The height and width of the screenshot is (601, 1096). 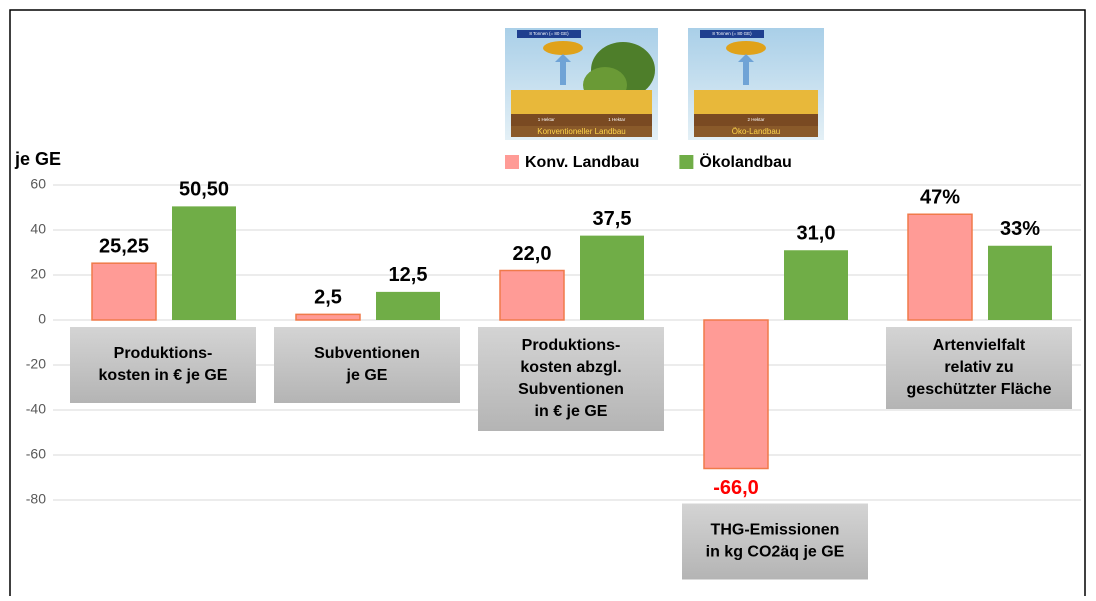 I want to click on category-label: in € je GE, so click(x=571, y=411).